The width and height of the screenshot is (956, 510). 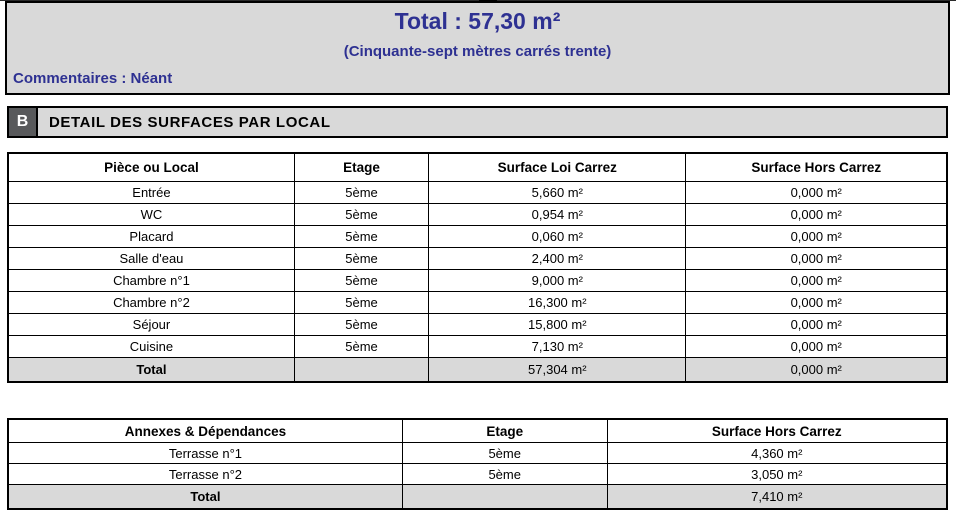 What do you see at coordinates (557, 280) in the screenshot?
I see `cell-loi-carrez: 9,000 m²` at bounding box center [557, 280].